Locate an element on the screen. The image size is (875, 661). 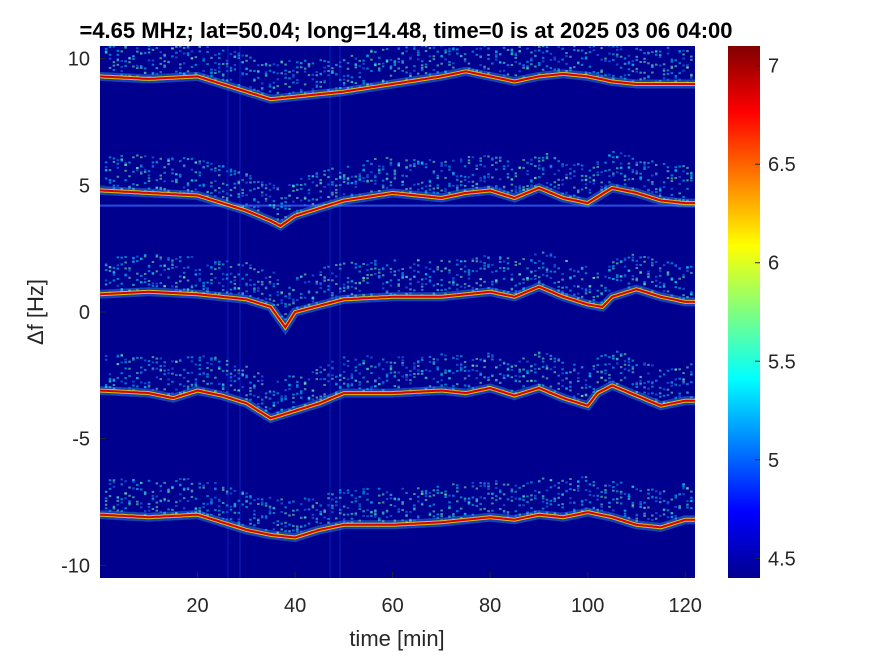
x-tick-label: 60 is located at coordinates (392, 606).